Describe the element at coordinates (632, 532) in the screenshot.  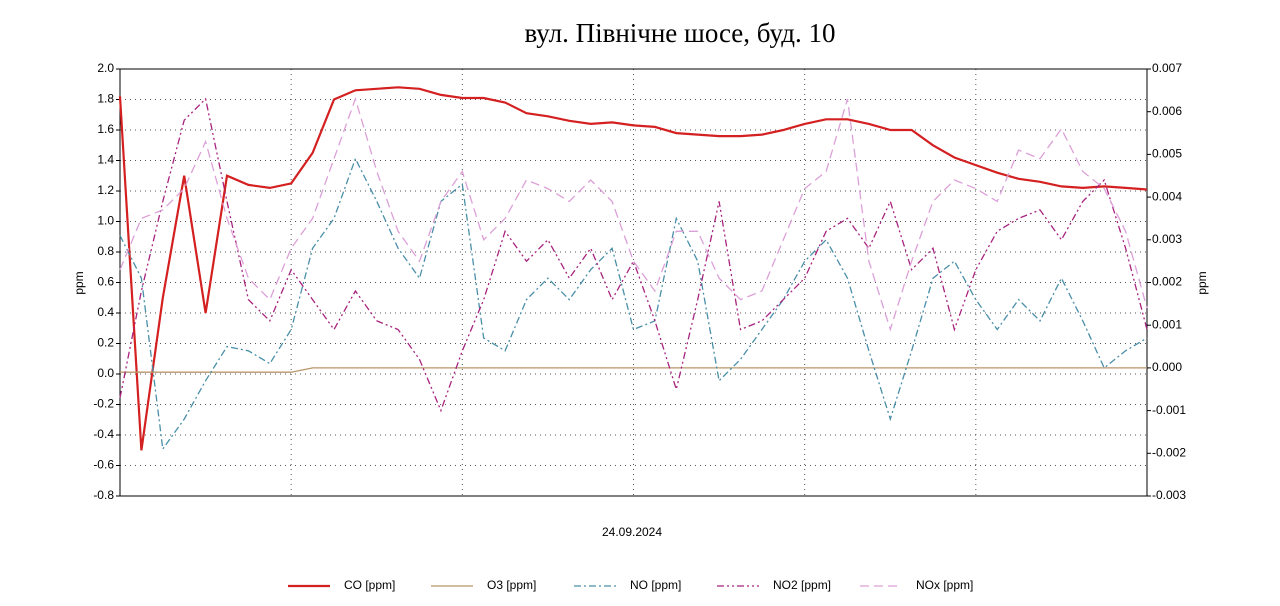
I see `x-axis-label: 24.09.2024` at that location.